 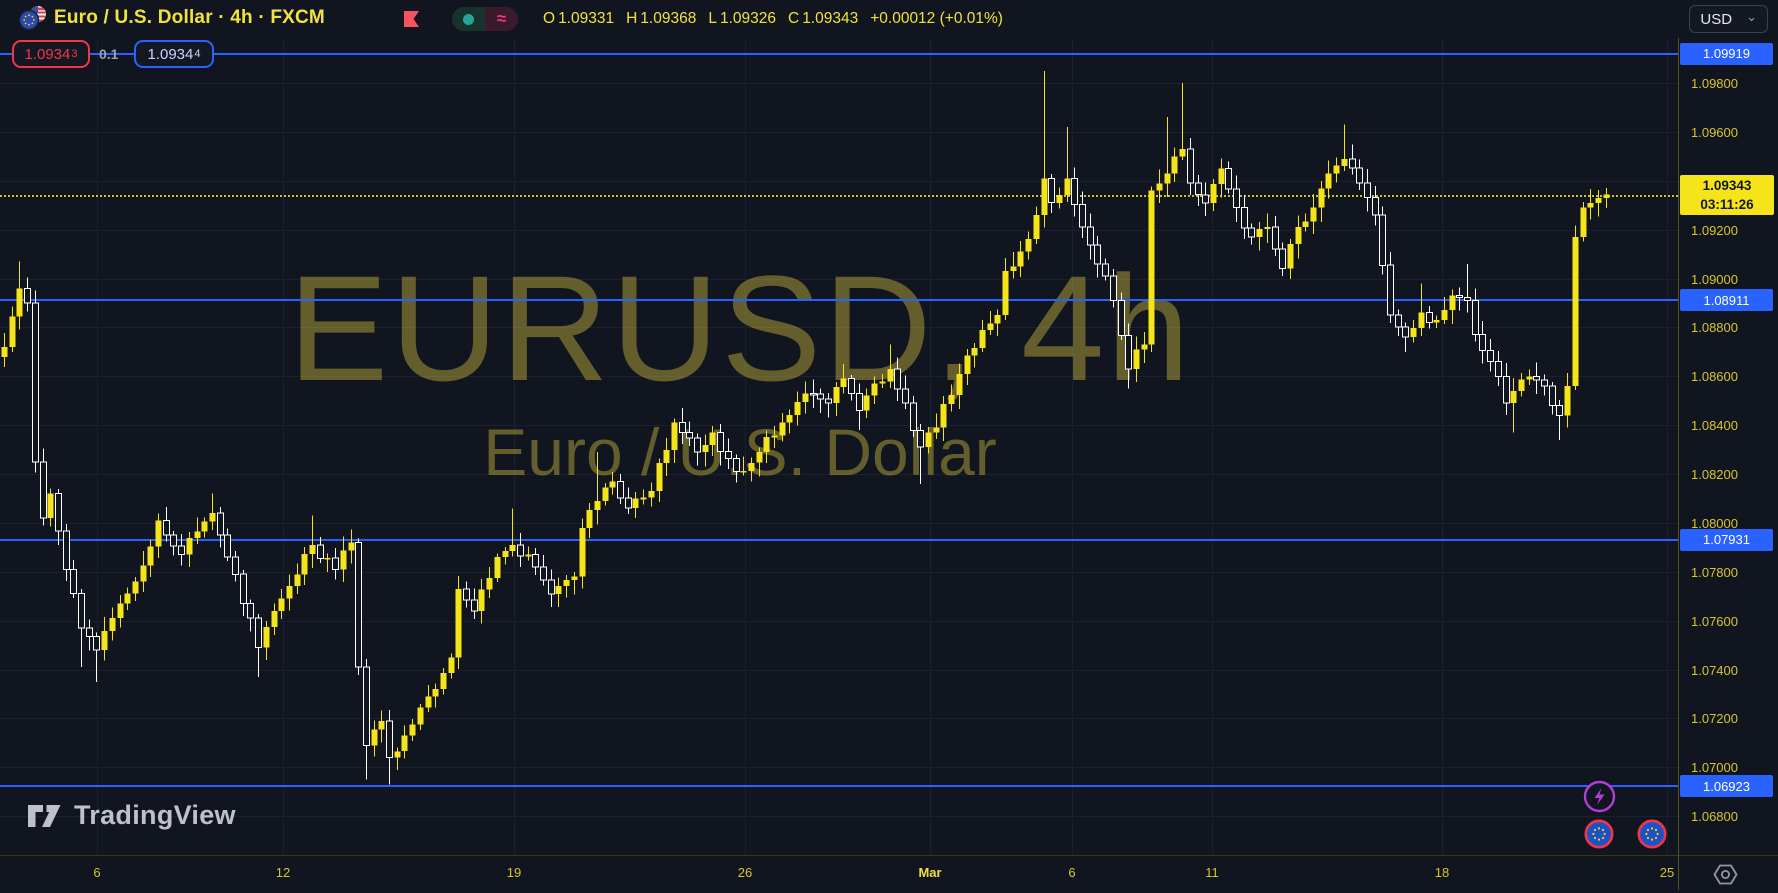 What do you see at coordinates (1725, 877) in the screenshot?
I see `settings-gear-icon` at bounding box center [1725, 877].